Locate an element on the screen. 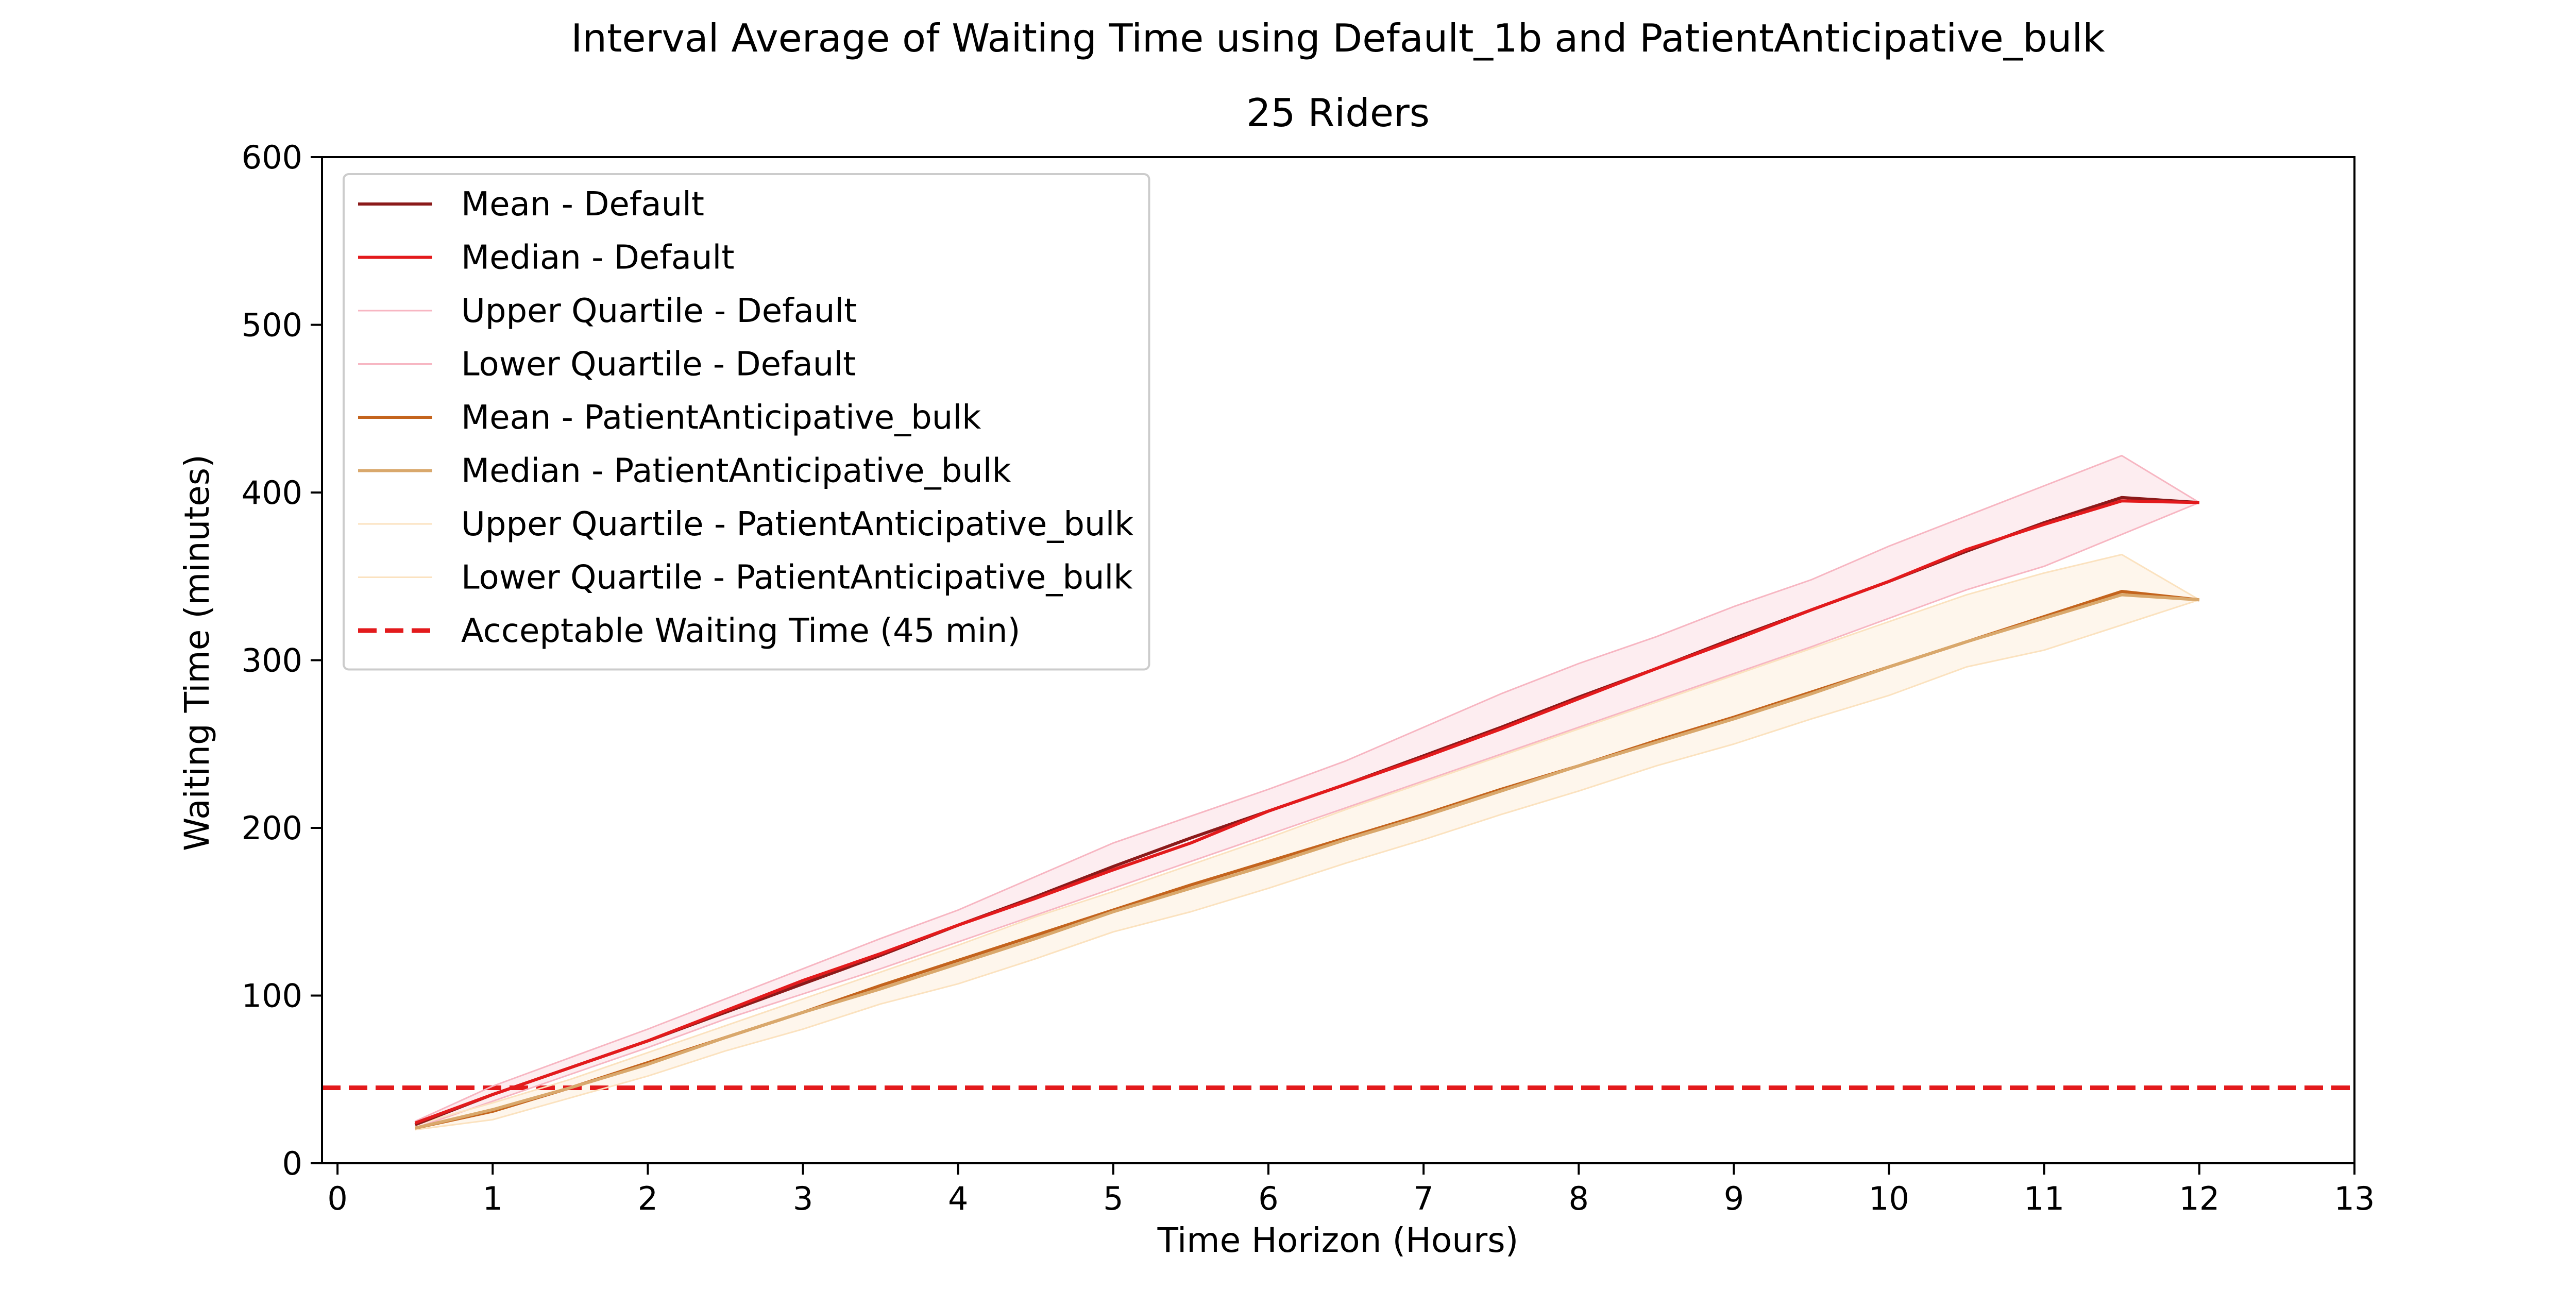 This screenshot has height=1290, width=2576. legend-entry-mean-default: Mean - Default is located at coordinates (582, 204).